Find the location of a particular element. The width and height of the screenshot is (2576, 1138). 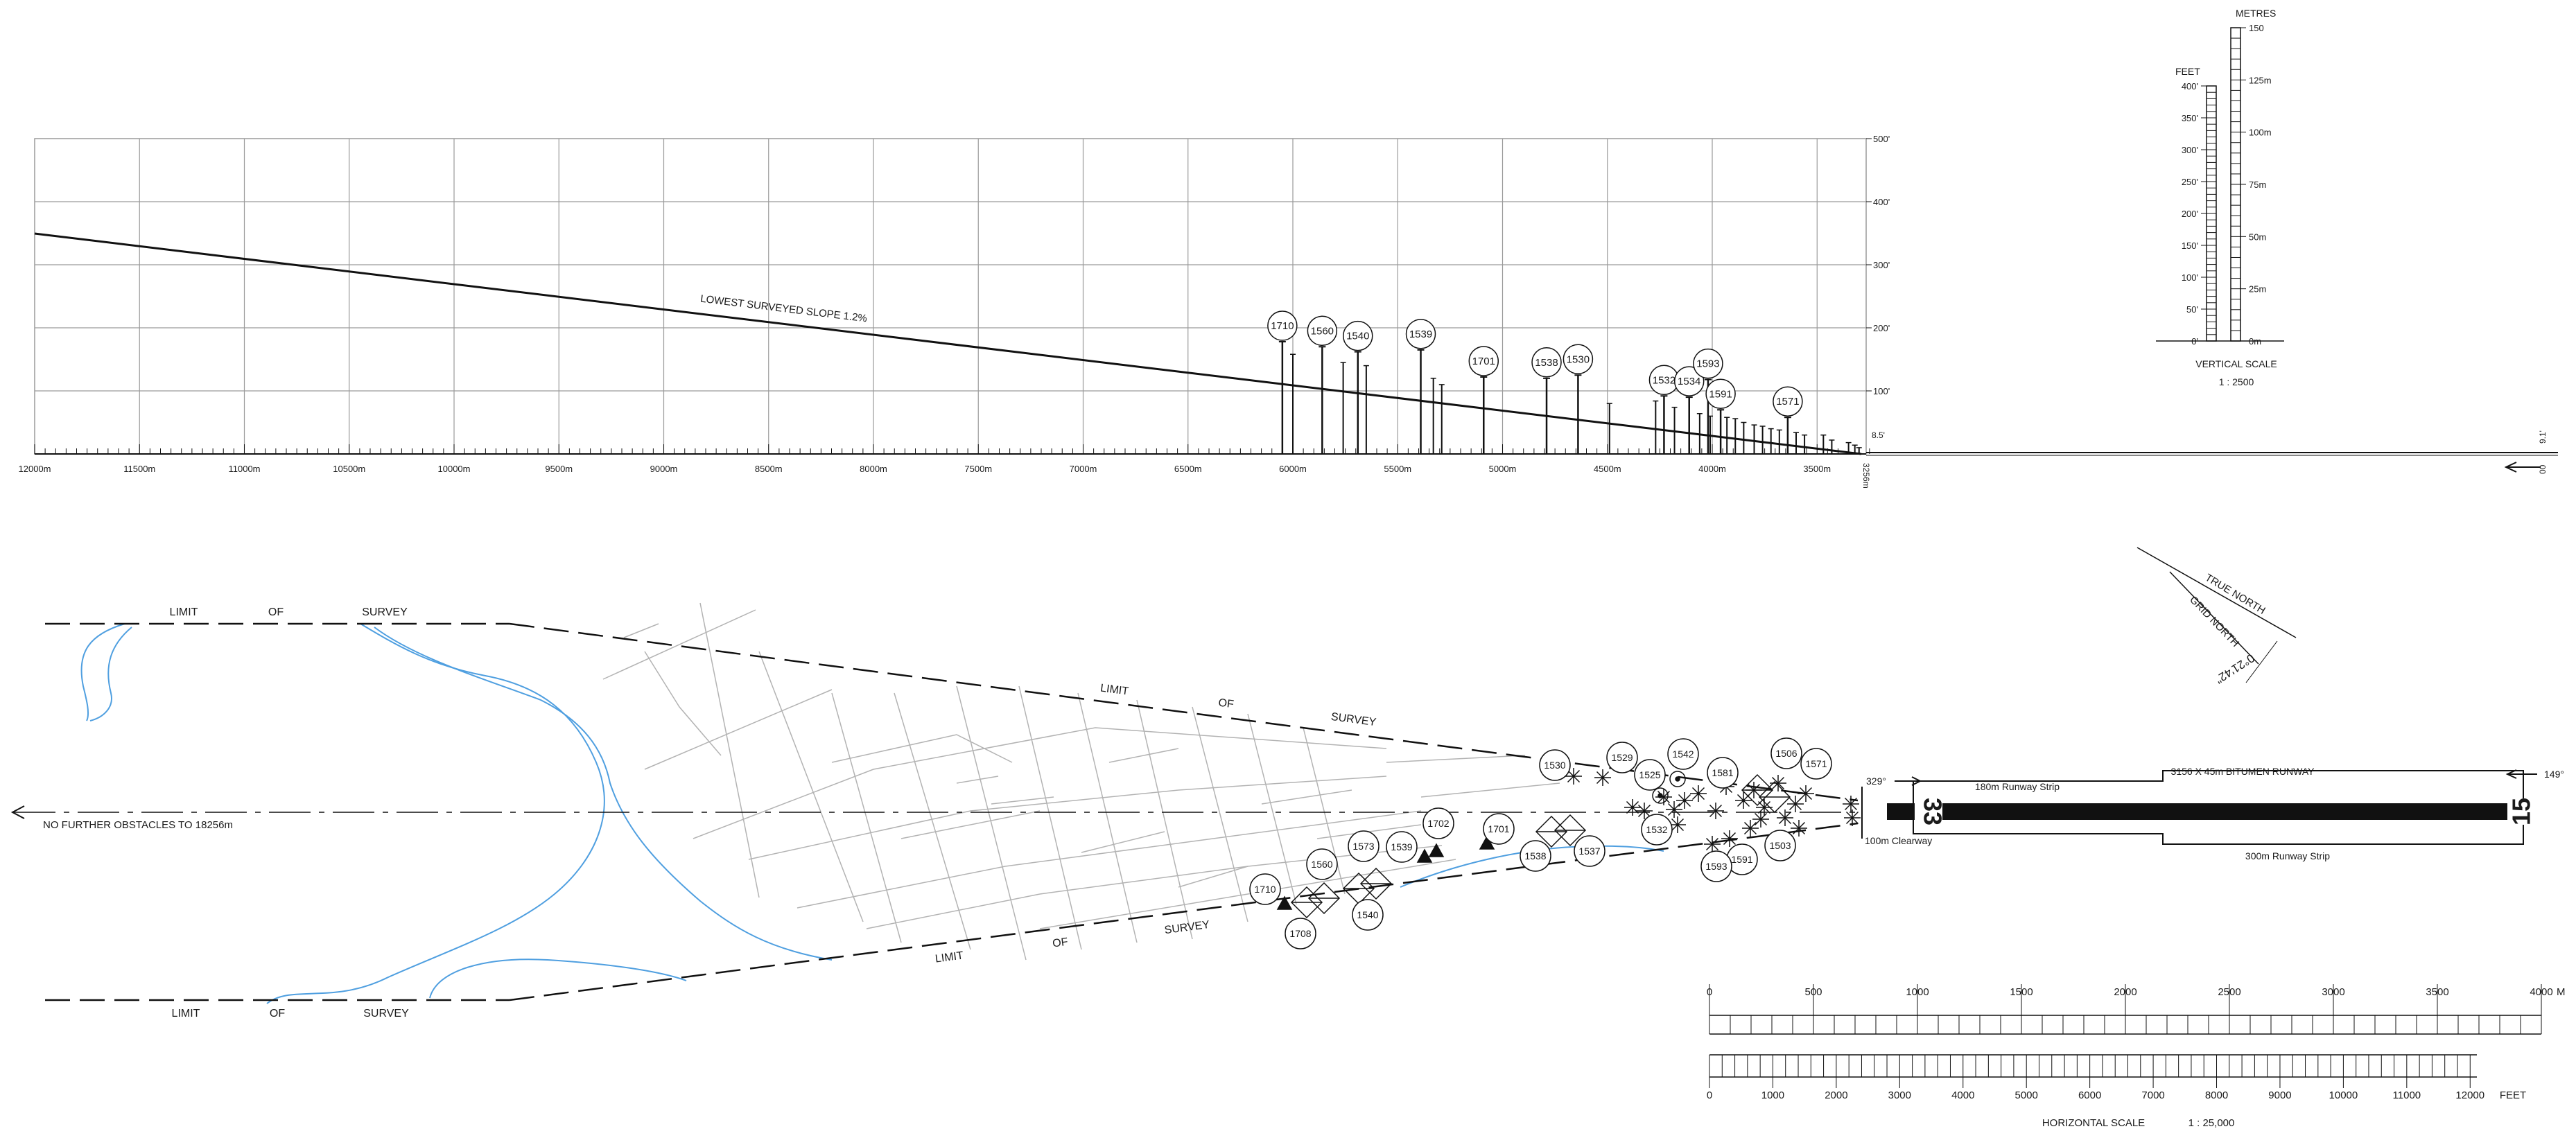

metre-tick-label: 125m is located at coordinates (2260, 80).